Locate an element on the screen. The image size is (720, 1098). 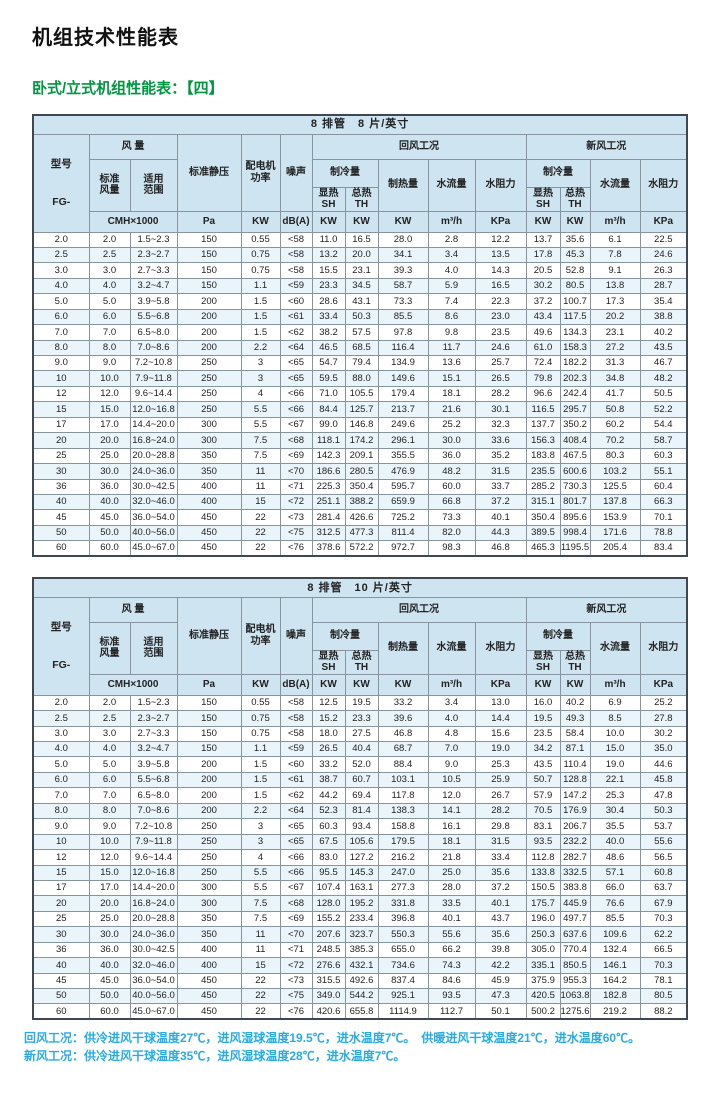
cell: 45 is located at coordinates (61, 981).